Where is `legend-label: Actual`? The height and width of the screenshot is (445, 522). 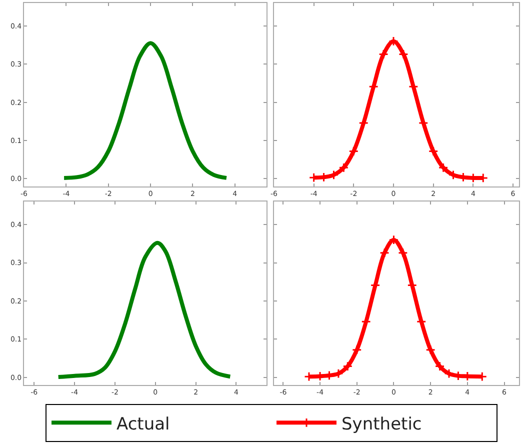 legend-label: Actual is located at coordinates (143, 424).